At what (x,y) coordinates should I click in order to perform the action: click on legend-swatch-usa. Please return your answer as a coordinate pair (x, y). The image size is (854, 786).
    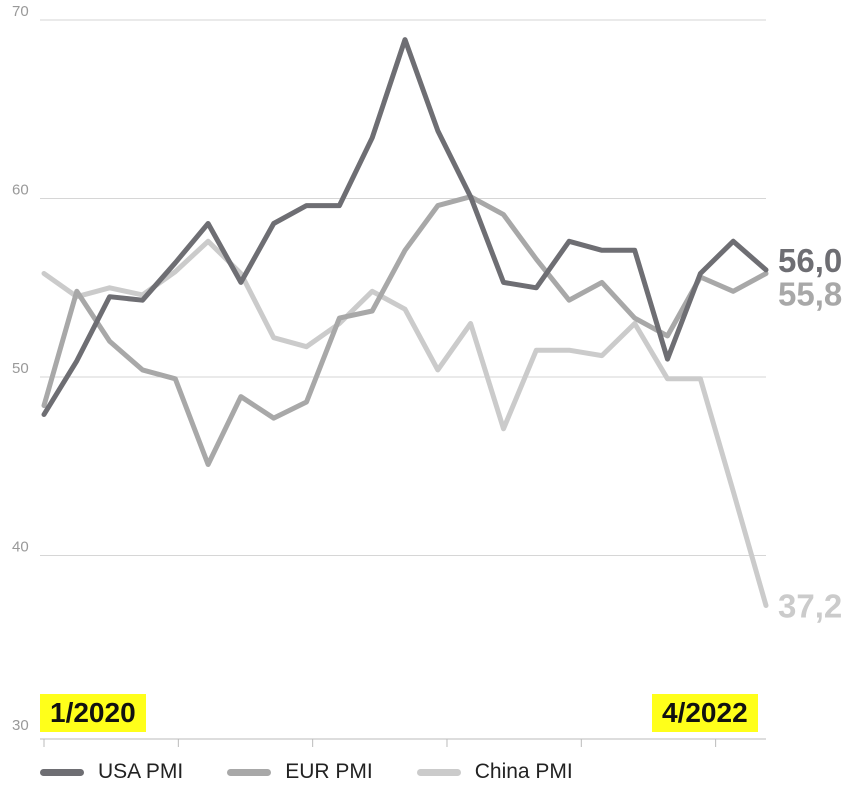
    Looking at the image, I should click on (62, 772).